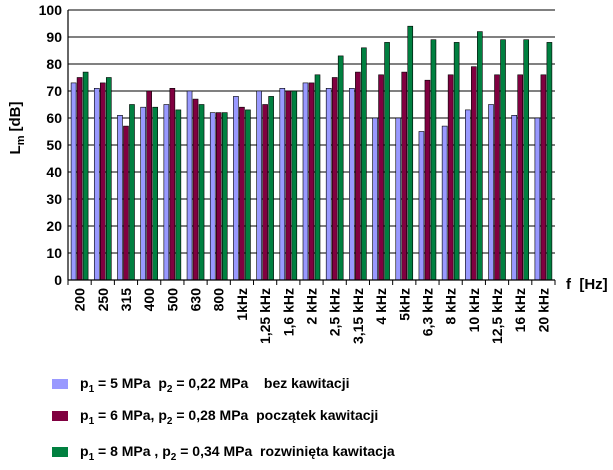 The height and width of the screenshot is (470, 613). I want to click on x-tick-label: 200, so click(80, 300).